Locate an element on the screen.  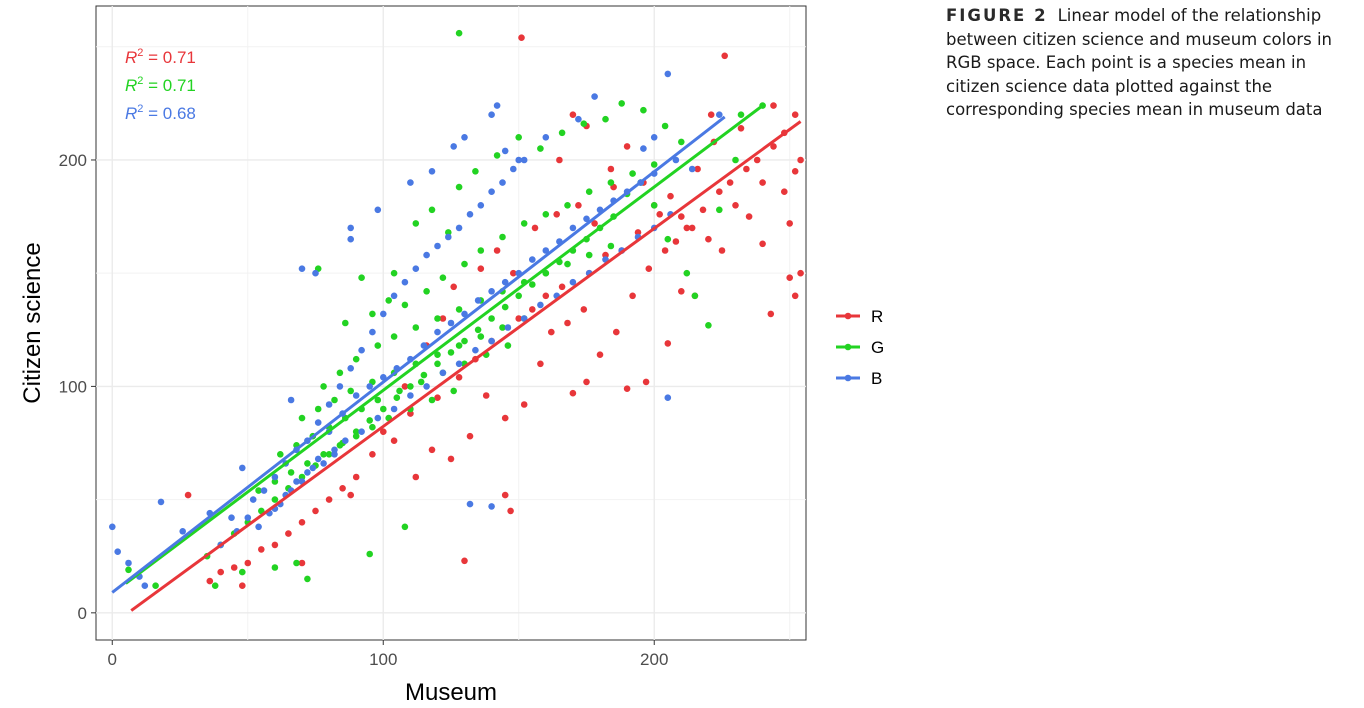
r-squared-R: R2 = 0.71 is located at coordinates (160, 57).